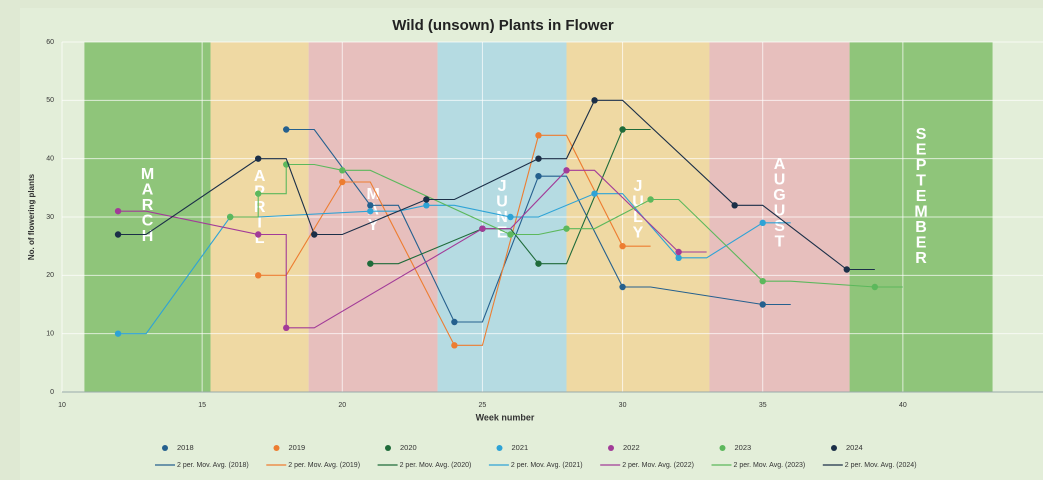 This screenshot has height=480, width=1043. Describe the element at coordinates (202, 405) in the screenshot. I see `x-tick-label: 15` at that location.